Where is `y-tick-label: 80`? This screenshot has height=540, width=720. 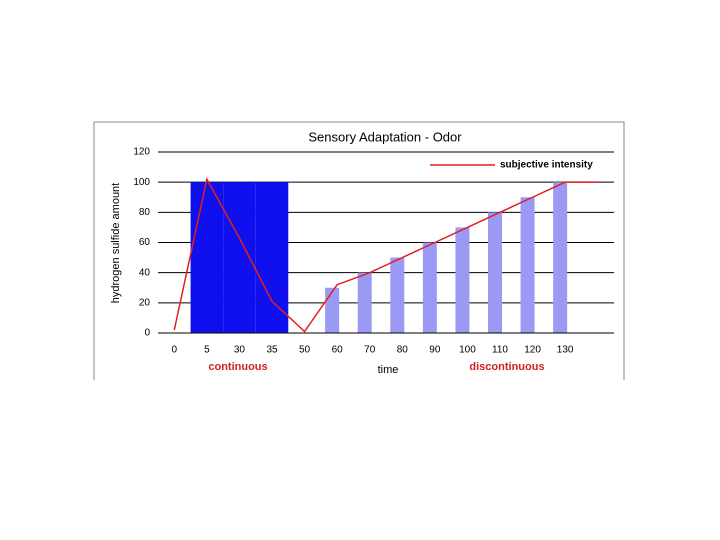 y-tick-label: 80 is located at coordinates (145, 212).